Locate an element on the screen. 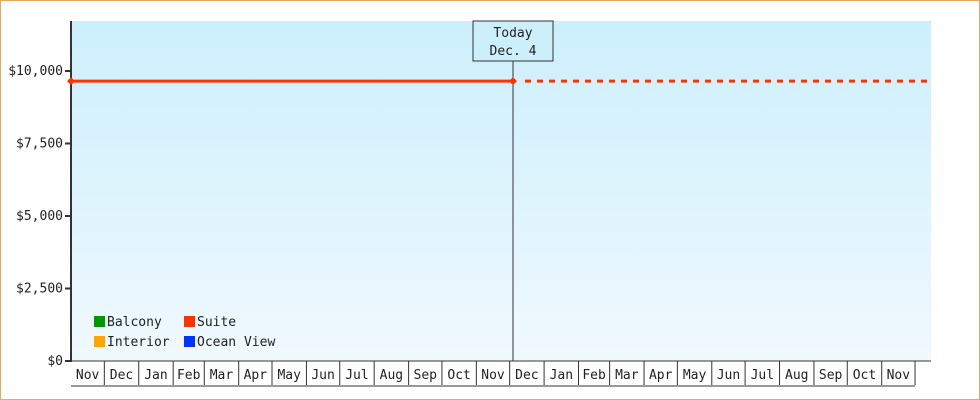  legend-label: Interior is located at coordinates (138, 342).